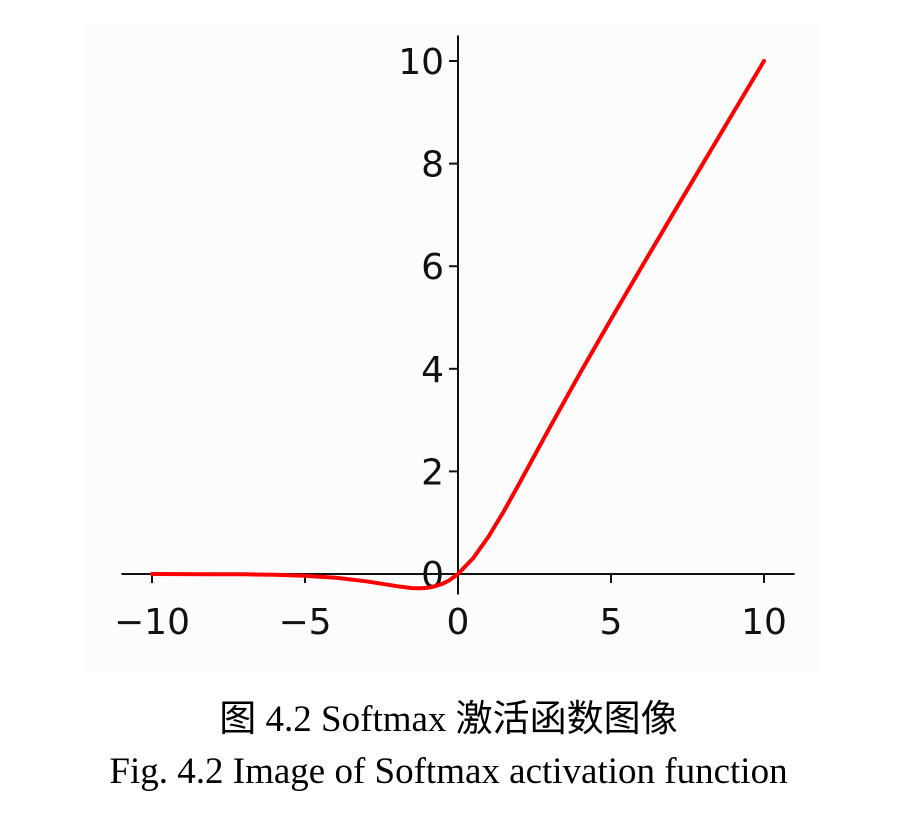 The height and width of the screenshot is (826, 897). What do you see at coordinates (448, 719) in the screenshot?
I see `figure-caption-chinese: 图 4.2 Softmax 激活函数图像` at bounding box center [448, 719].